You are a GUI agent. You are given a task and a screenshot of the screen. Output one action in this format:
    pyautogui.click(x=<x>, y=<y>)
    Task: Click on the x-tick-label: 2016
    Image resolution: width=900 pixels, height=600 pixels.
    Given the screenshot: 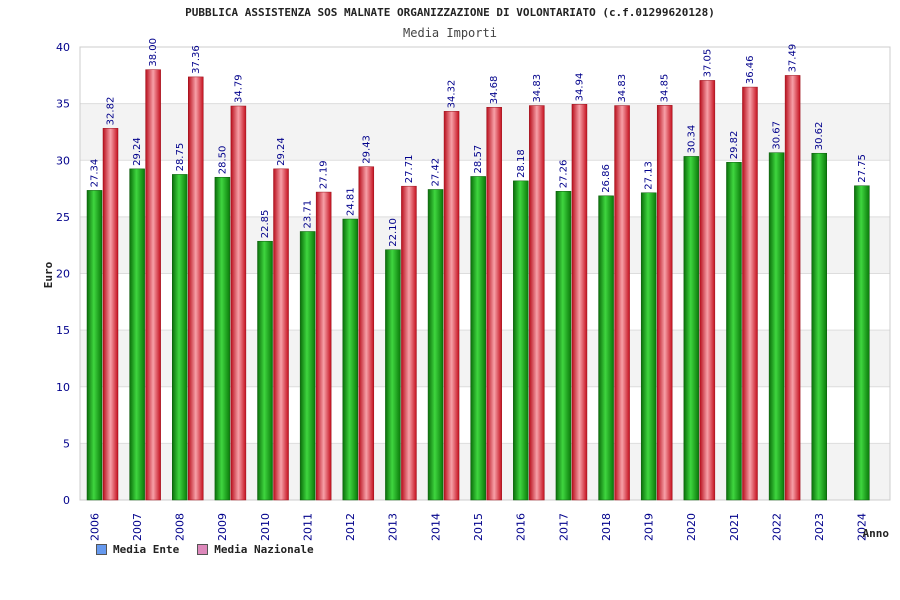 What is the action you would take?
    pyautogui.click(x=521, y=527)
    